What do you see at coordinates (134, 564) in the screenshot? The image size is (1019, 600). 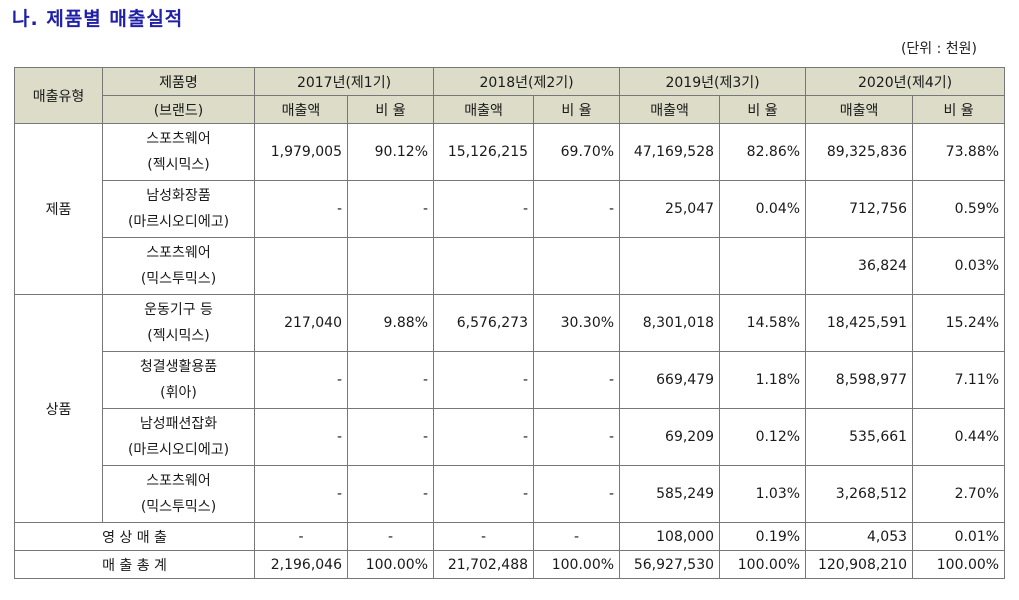 I see `row-label: 매 출 총 계` at bounding box center [134, 564].